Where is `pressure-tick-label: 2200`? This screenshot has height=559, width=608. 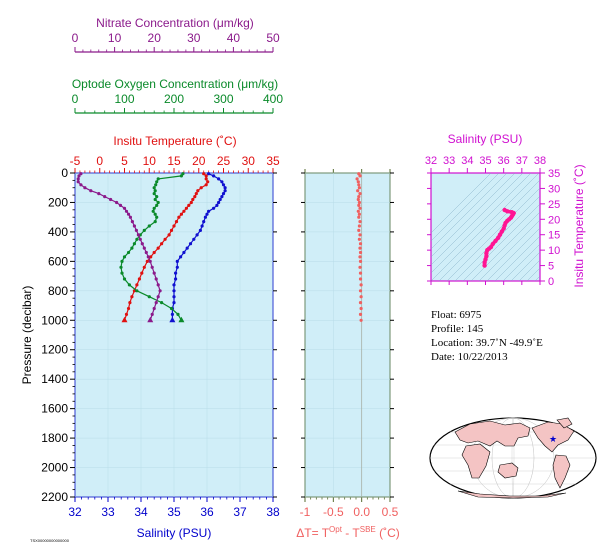
pressure-tick-label: 2200 is located at coordinates (54, 497).